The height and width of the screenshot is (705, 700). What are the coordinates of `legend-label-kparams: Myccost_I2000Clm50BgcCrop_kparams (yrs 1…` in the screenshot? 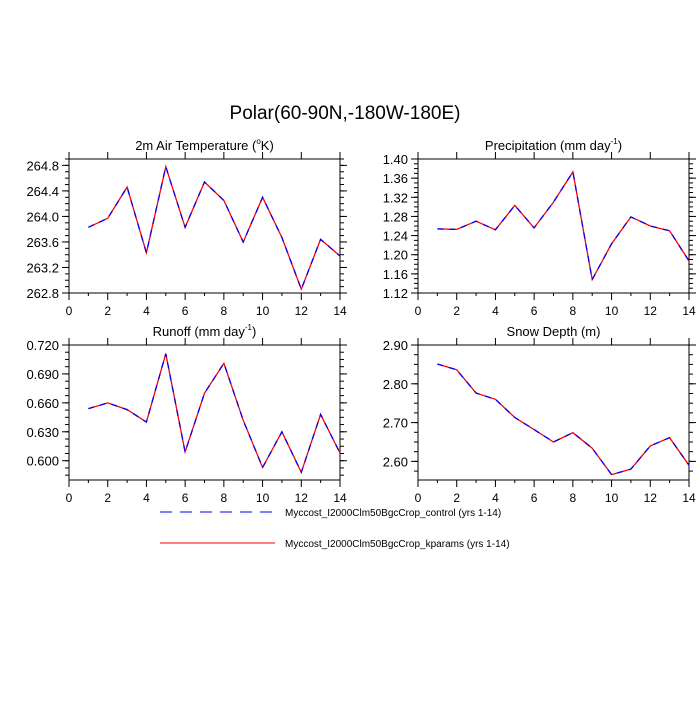 It's located at (397, 544).